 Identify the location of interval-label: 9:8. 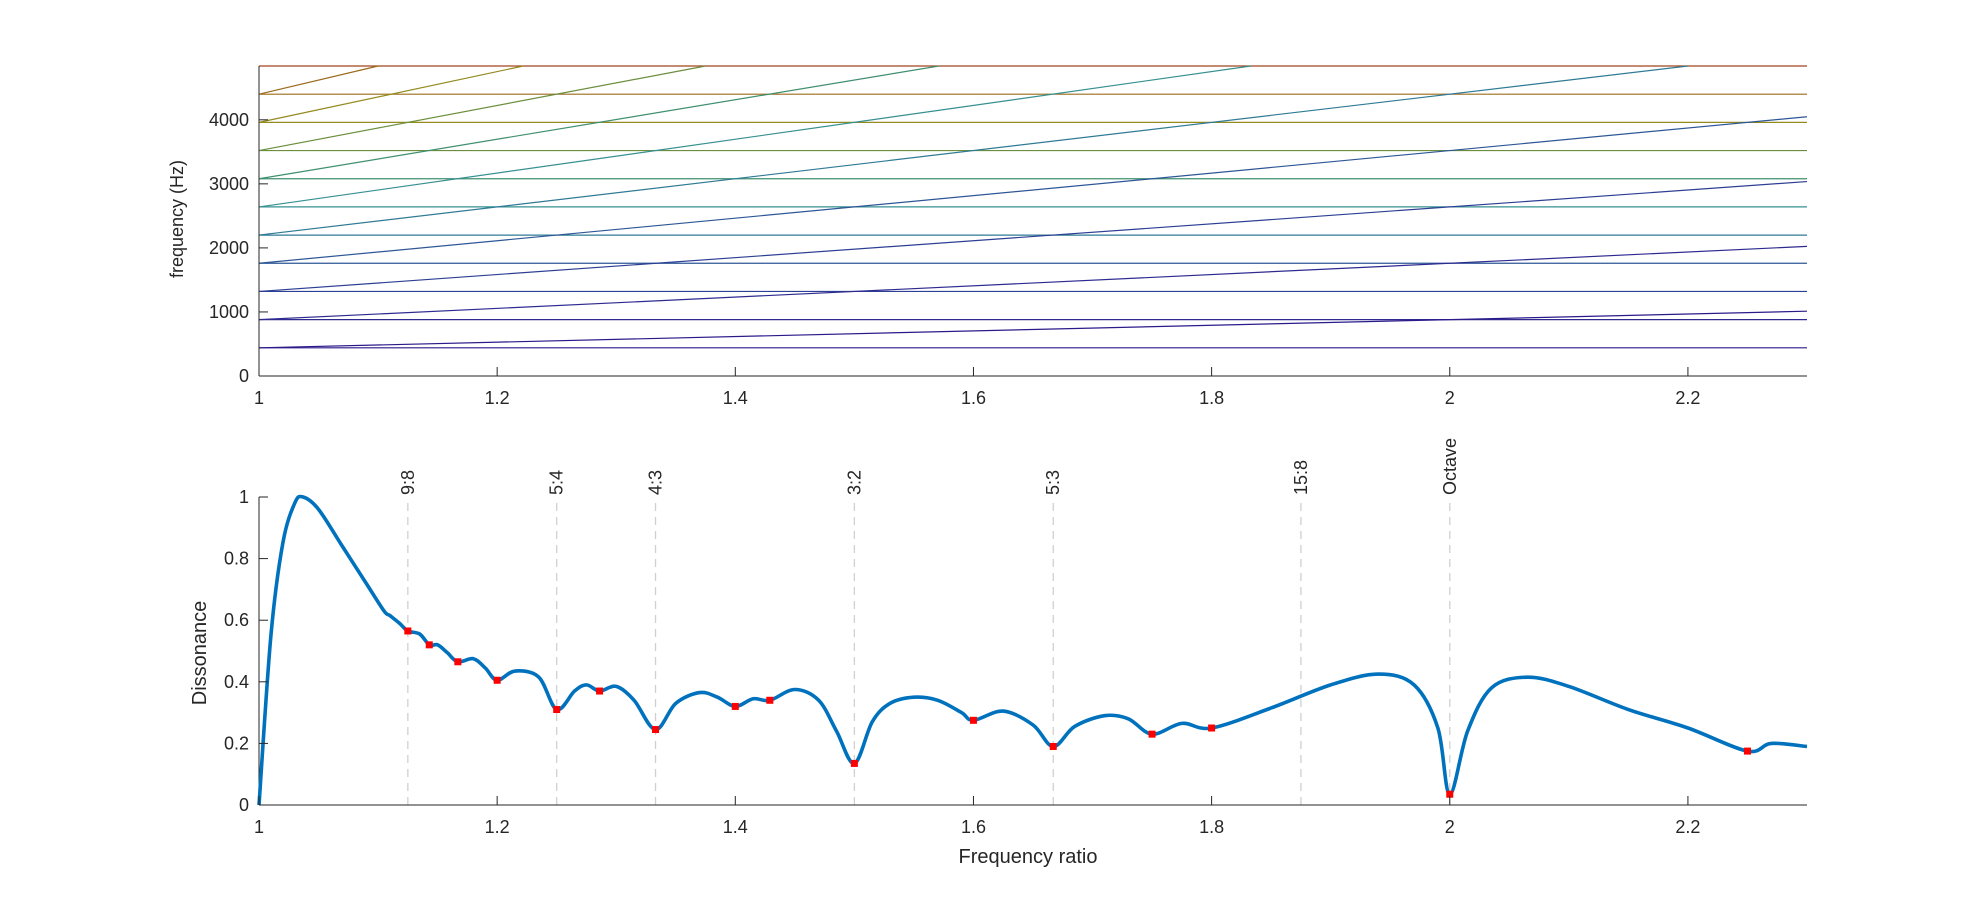
(408, 482).